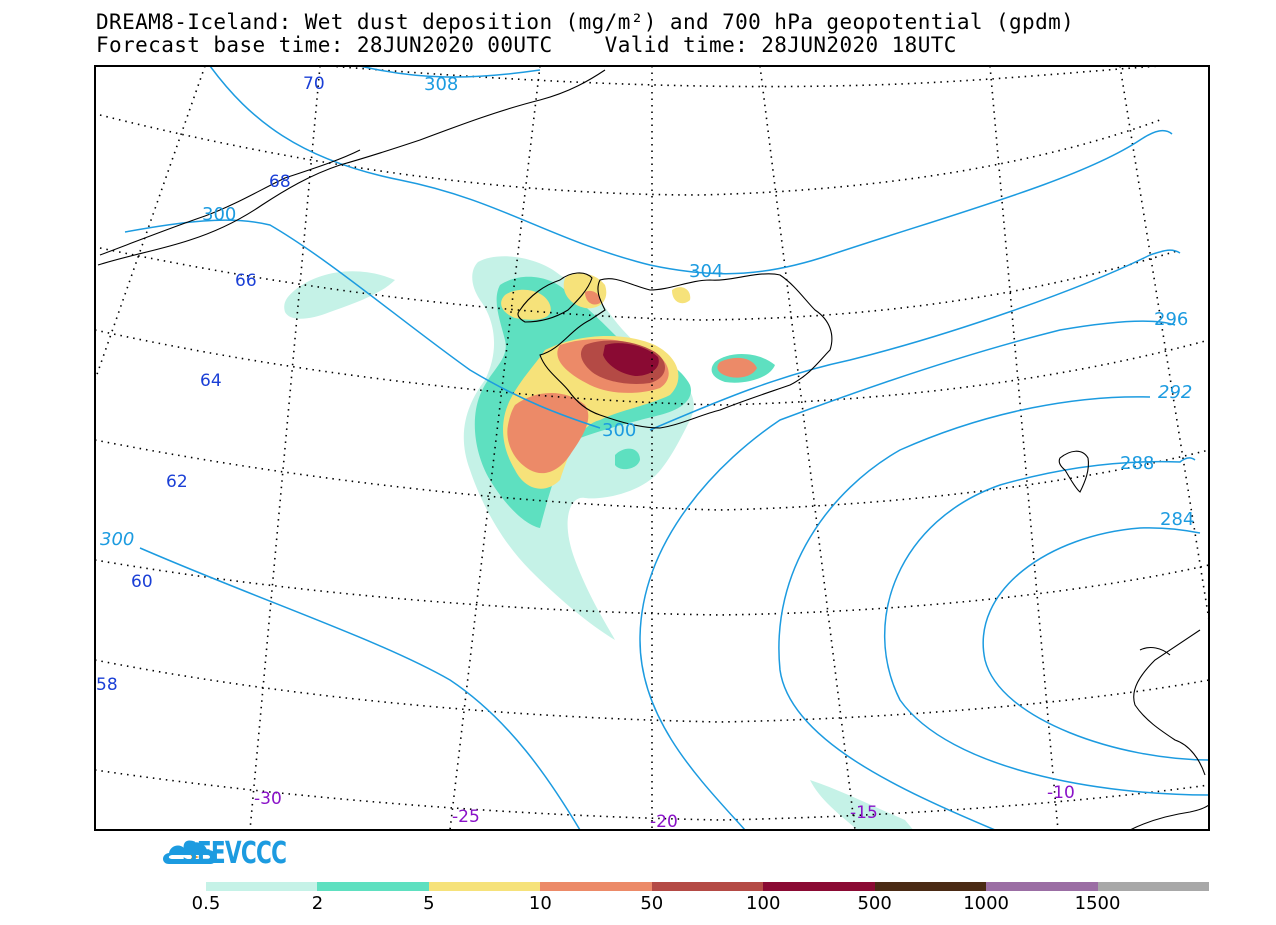  What do you see at coordinates (314, 84) in the screenshot?
I see `latitude-label: 70` at bounding box center [314, 84].